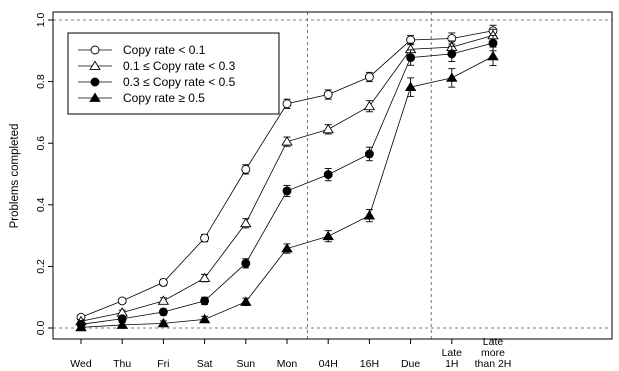 The height and width of the screenshot is (371, 619). Describe the element at coordinates (41, 204) in the screenshot. I see `y-tick-label-2: 0.4` at that location.